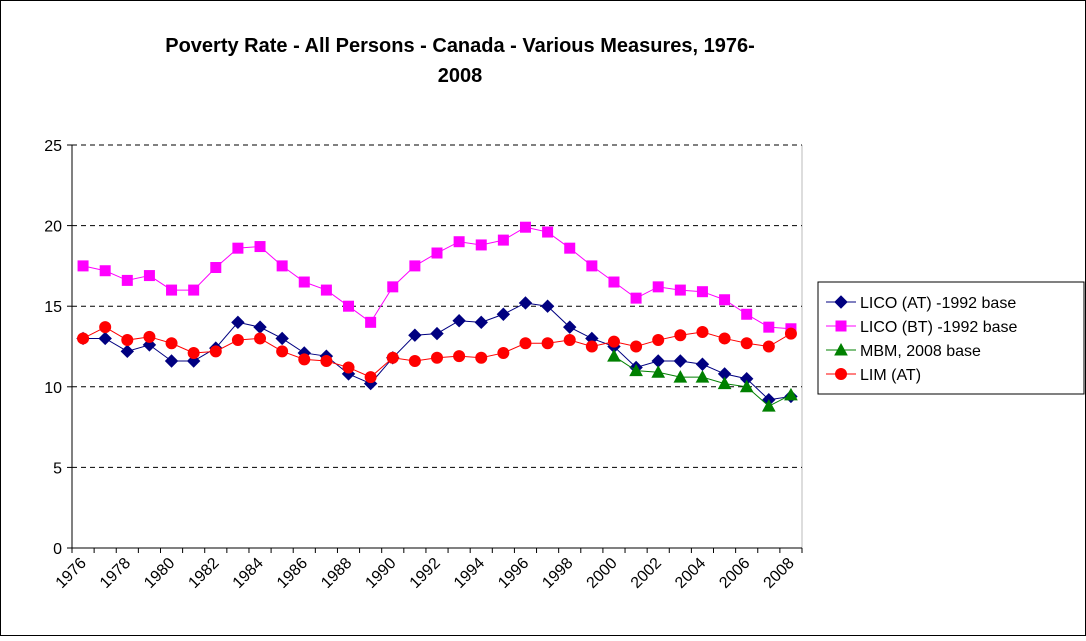 The image size is (1086, 641). What do you see at coordinates (460, 76) in the screenshot?
I see `chart-title: 2008` at bounding box center [460, 76].